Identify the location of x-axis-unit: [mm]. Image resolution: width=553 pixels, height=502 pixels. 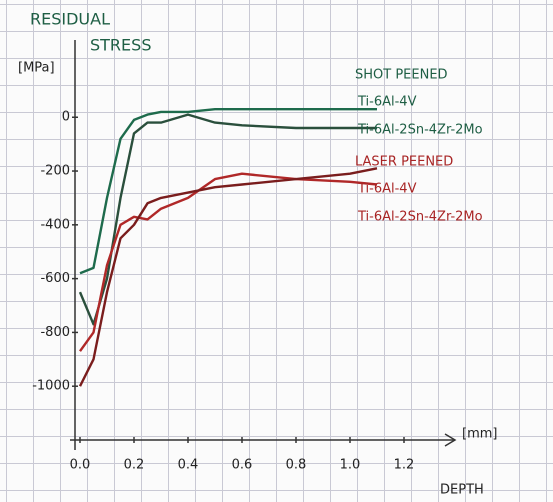
(479, 434).